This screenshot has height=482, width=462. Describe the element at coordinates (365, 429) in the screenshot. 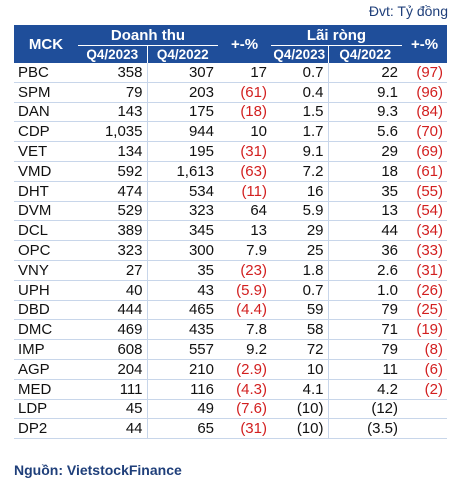

I see `cell-profit-q4-2022: (3.5)` at that location.